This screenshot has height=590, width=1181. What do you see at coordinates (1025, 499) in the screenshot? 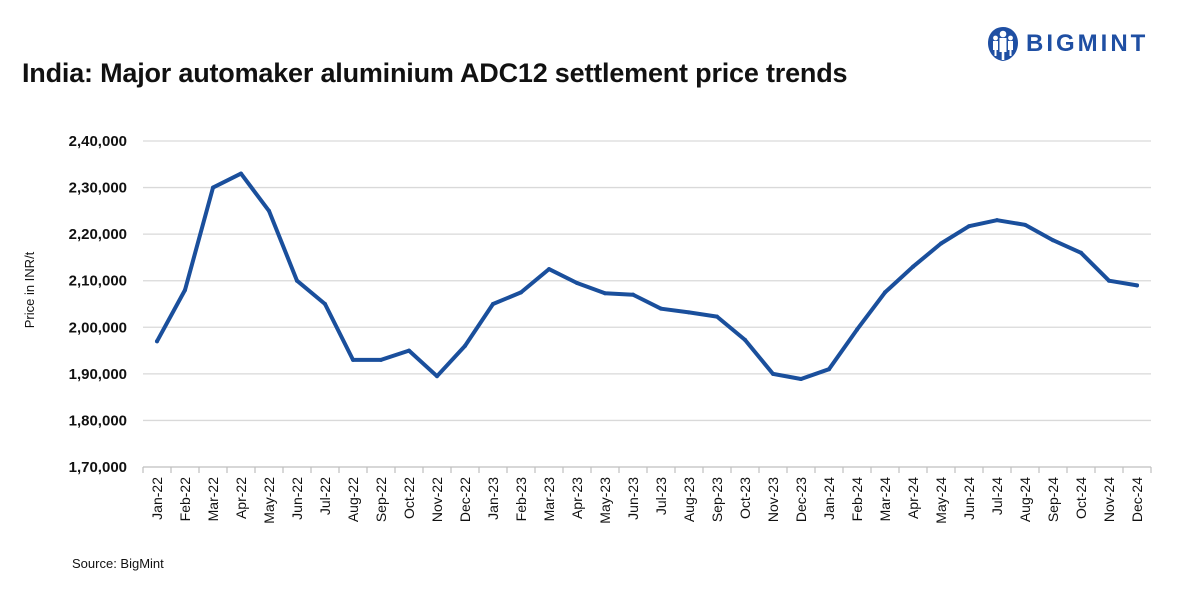
I see `x-tick-label: Aug-24` at bounding box center [1025, 499].